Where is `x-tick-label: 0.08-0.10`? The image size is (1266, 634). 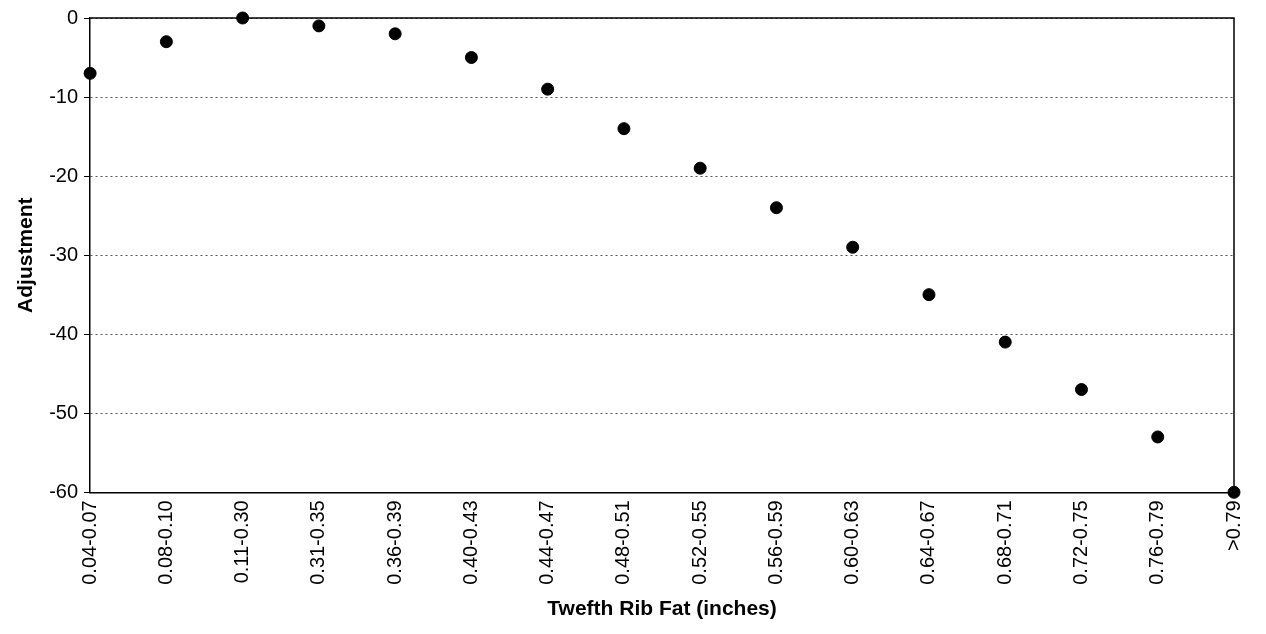 x-tick-label: 0.08-0.10 is located at coordinates (164, 542).